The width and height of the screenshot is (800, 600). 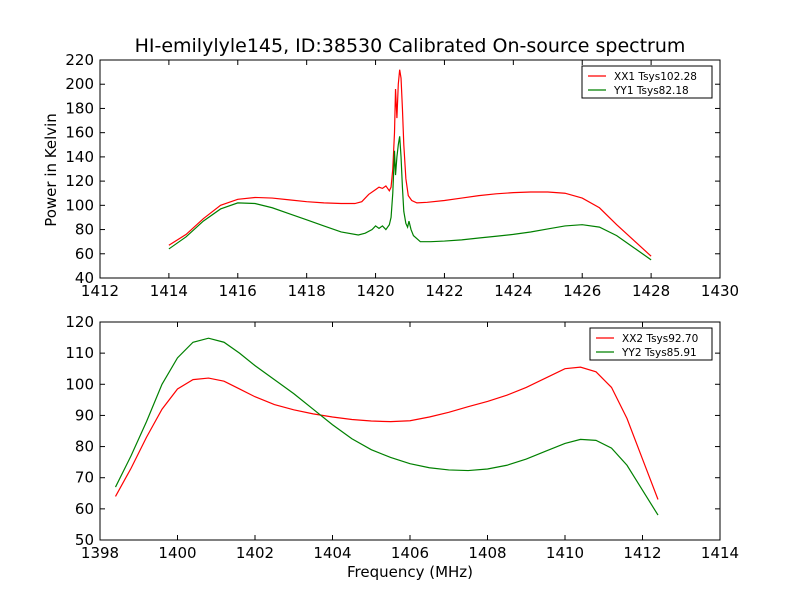 I want to click on top-y-tick-label: 120, so click(x=79, y=181).